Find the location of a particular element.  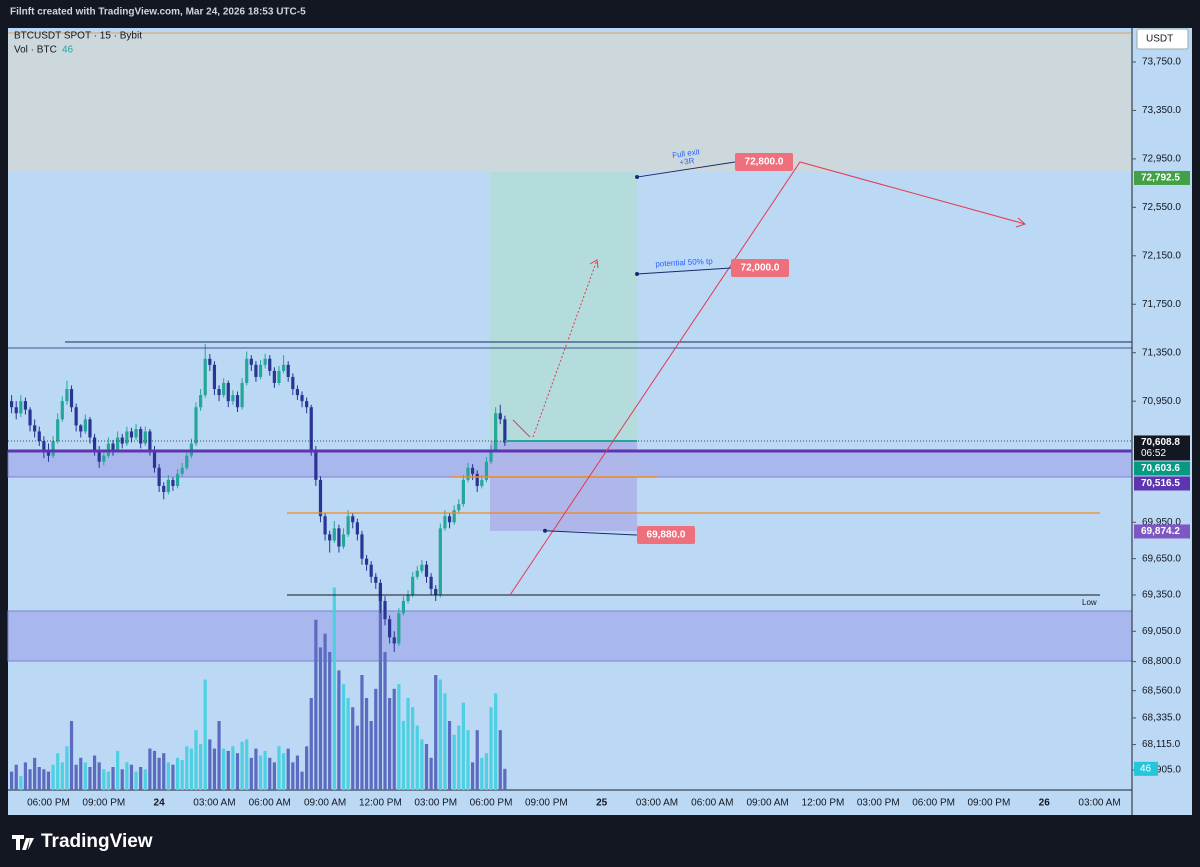

y-tick-label: 68,560.0 is located at coordinates (1161, 690).